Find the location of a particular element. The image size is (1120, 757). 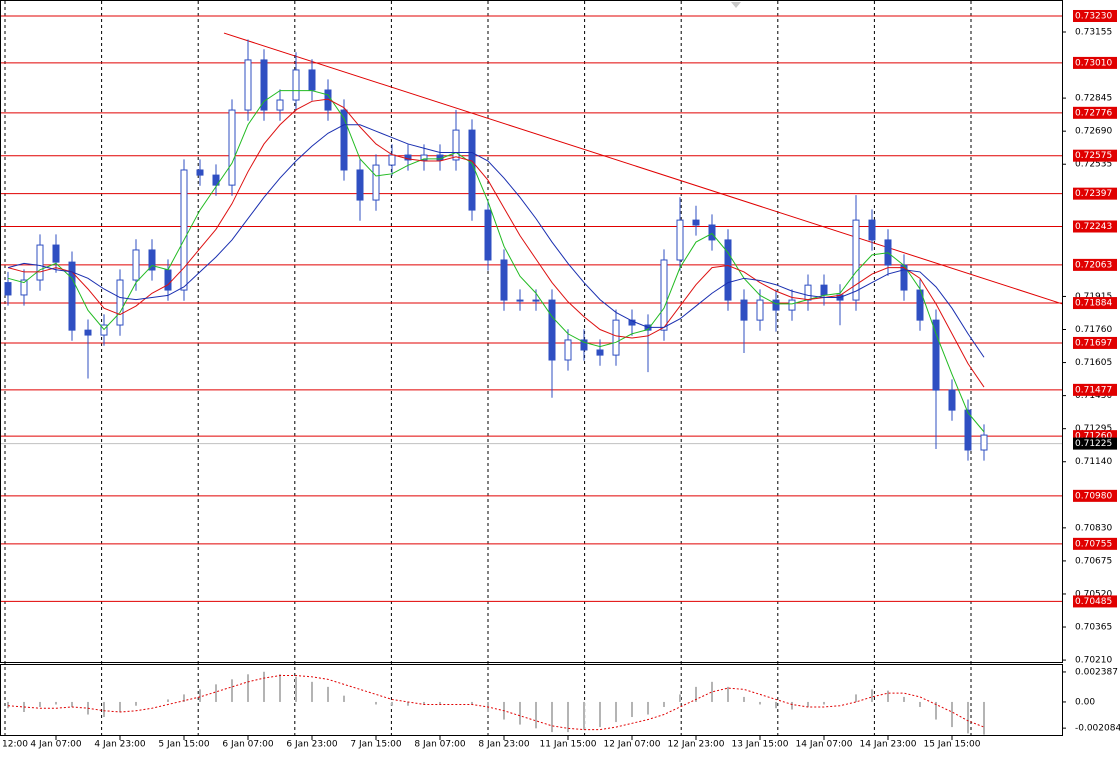

x-tick-label: 8 Jan 23:00 is located at coordinates (504, 745).